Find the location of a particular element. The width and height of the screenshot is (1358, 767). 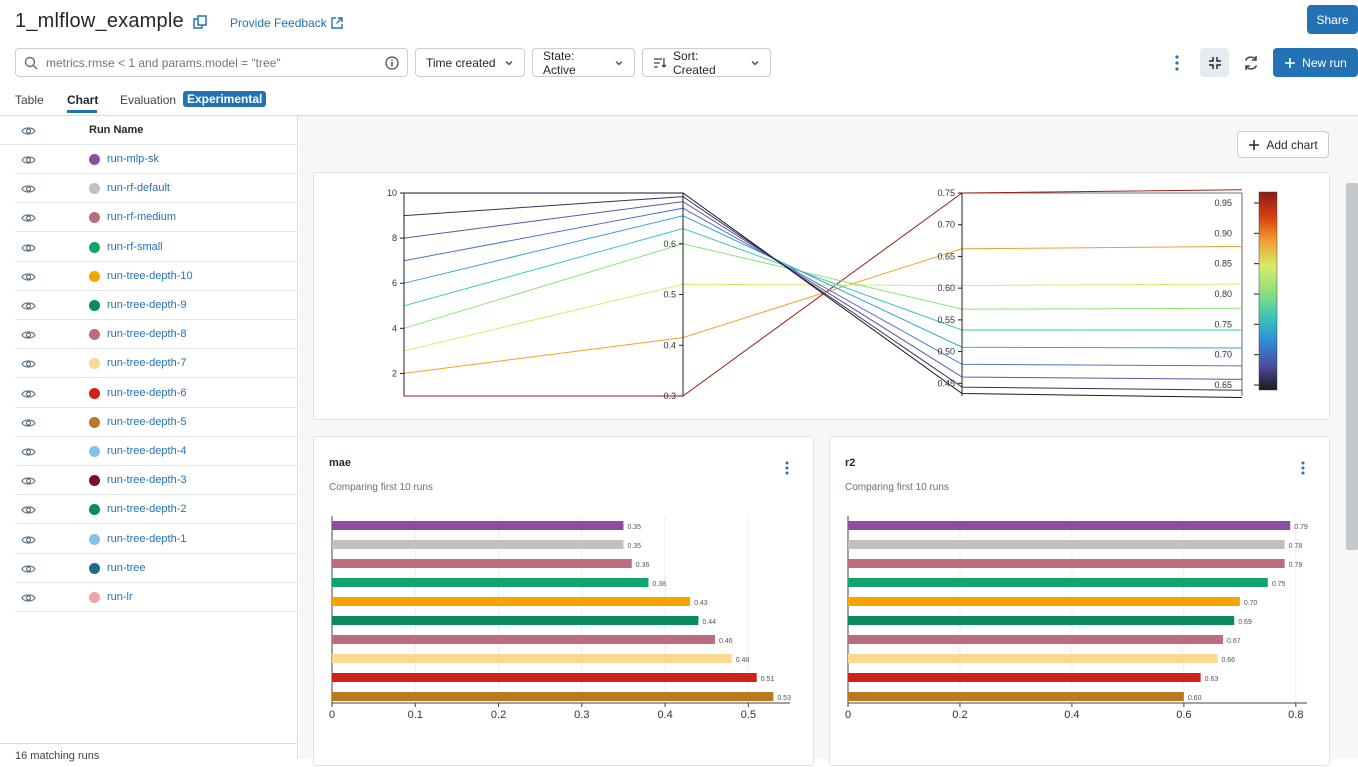

run-name-link: run-tree-depth-8 is located at coordinates (147, 334).